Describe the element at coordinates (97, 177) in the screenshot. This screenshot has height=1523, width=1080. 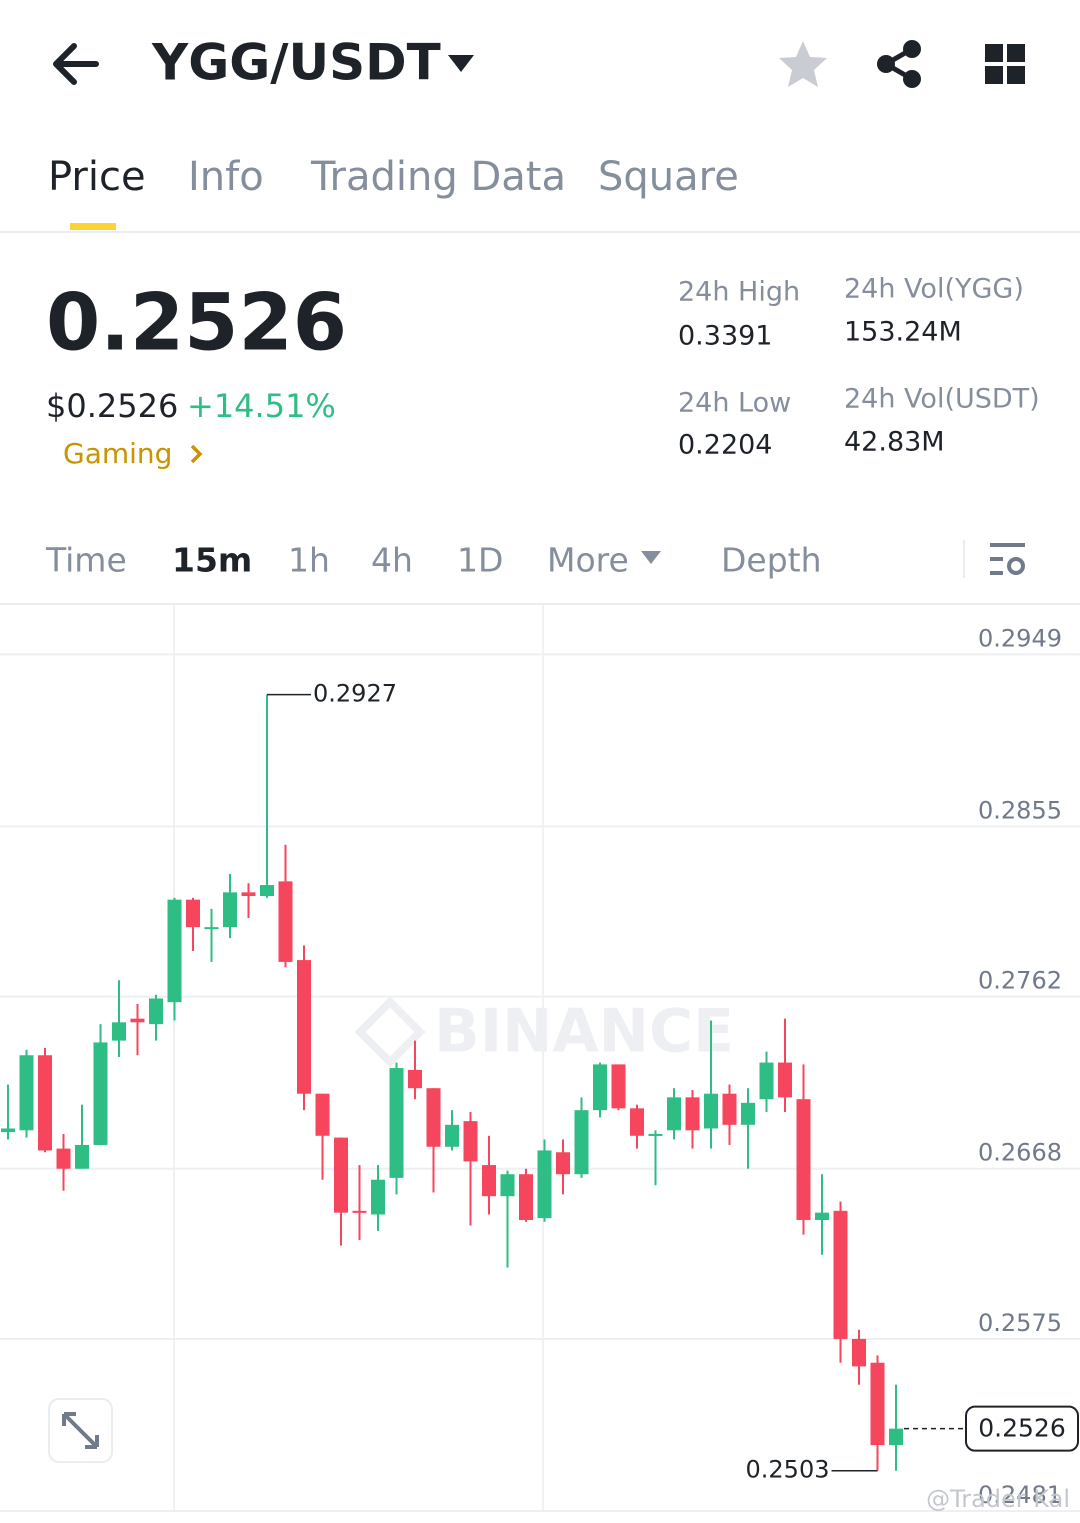
I see `tab: Price` at that location.